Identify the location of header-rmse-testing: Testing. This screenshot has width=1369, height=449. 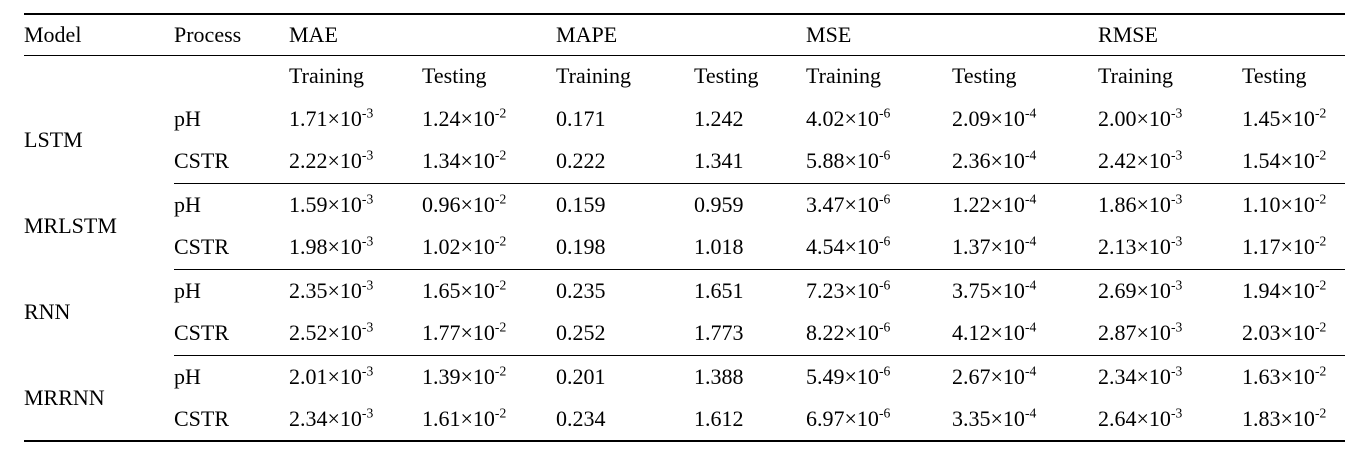
(1274, 76).